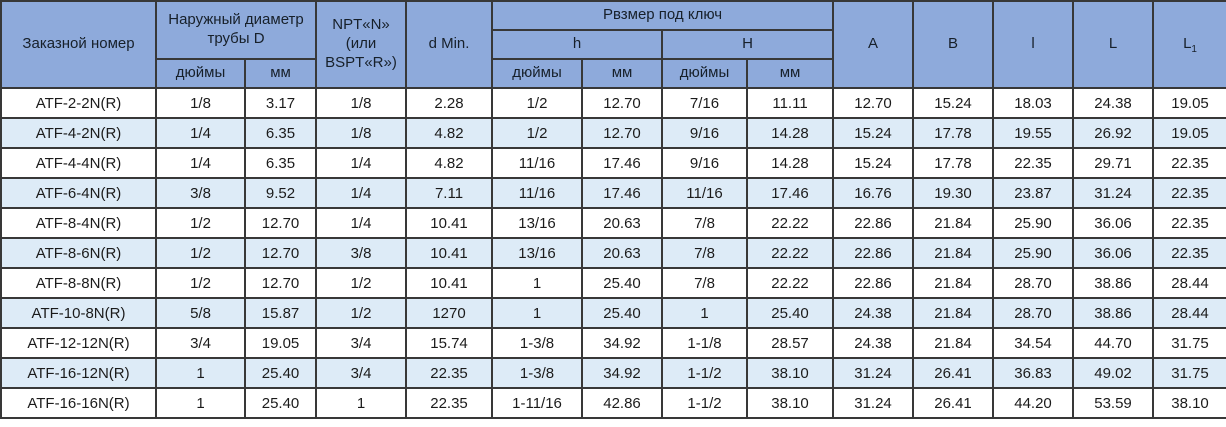 The width and height of the screenshot is (1226, 427). What do you see at coordinates (663, 15) in the screenshot?
I see `header-wrench-size: Рвзмер под ключ` at bounding box center [663, 15].